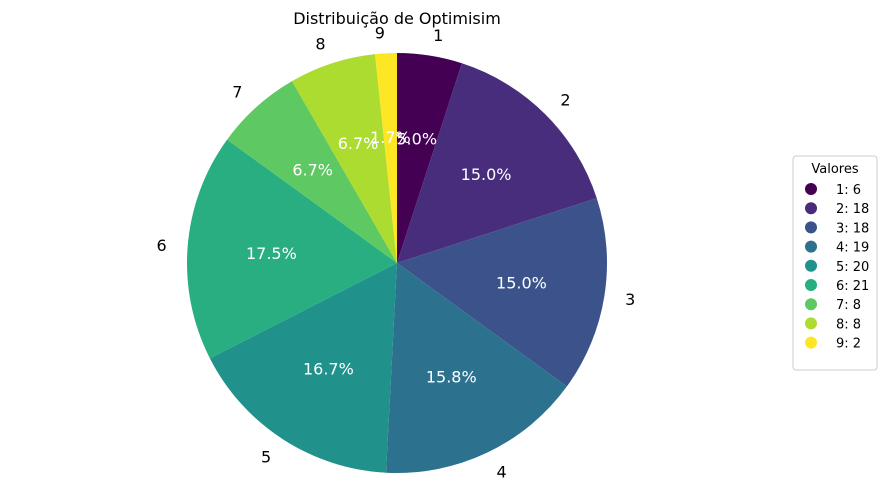  What do you see at coordinates (358, 143) in the screenshot?
I see `percent-label-8: 6.7%` at bounding box center [358, 143].